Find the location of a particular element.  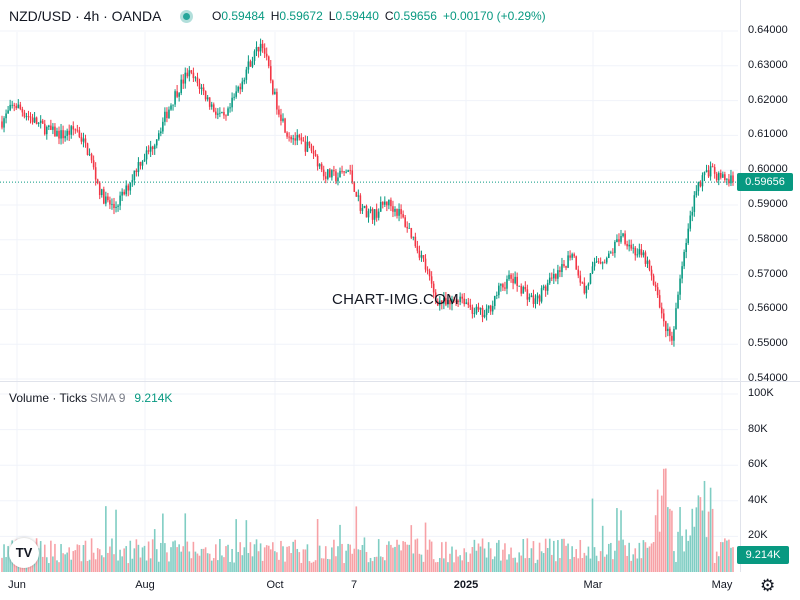

time-tick-label: May is located at coordinates (722, 585).